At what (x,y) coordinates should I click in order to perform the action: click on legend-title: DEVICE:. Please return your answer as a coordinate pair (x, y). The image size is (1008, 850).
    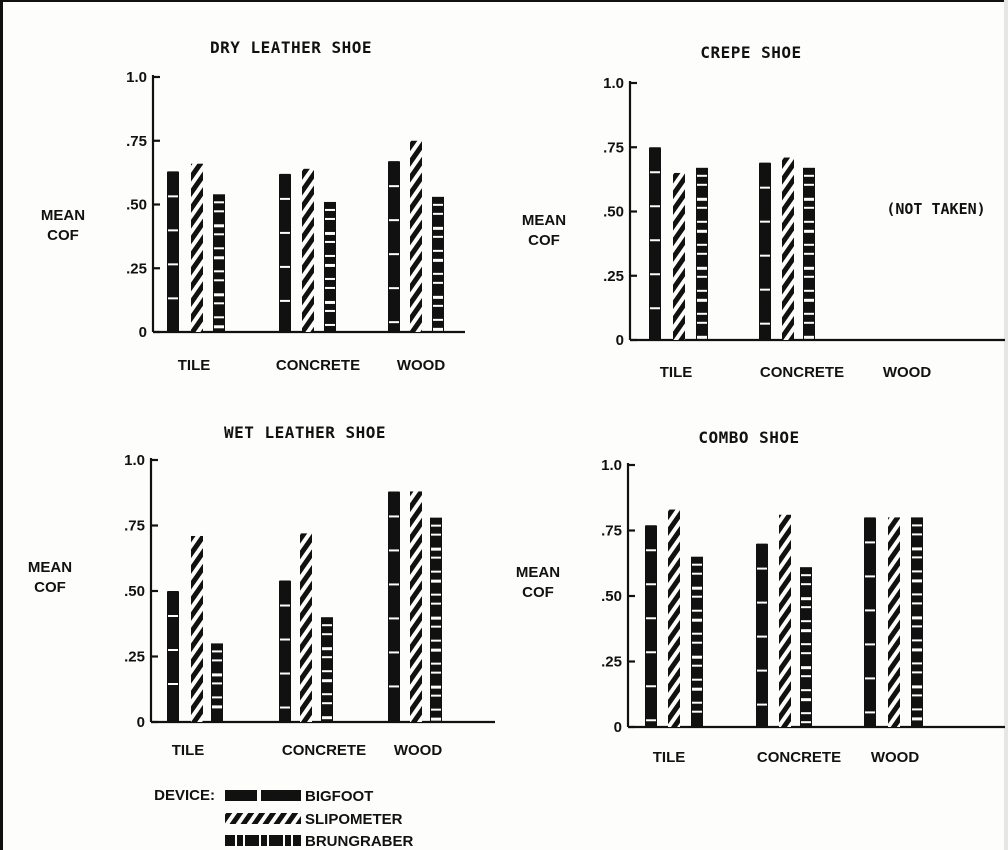
    Looking at the image, I should click on (184, 795).